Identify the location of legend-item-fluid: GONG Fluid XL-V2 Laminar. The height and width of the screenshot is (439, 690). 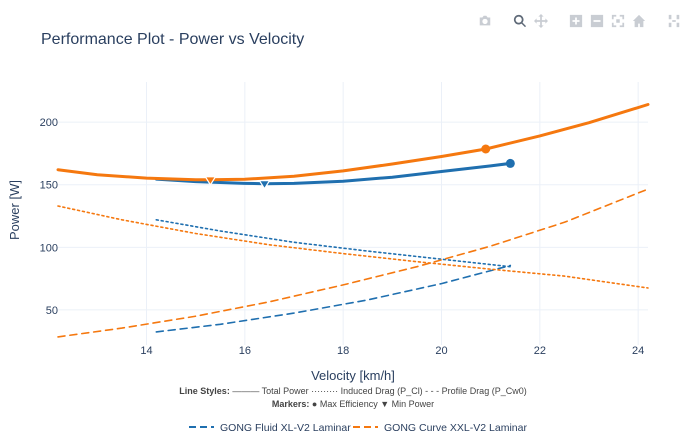
(270, 428).